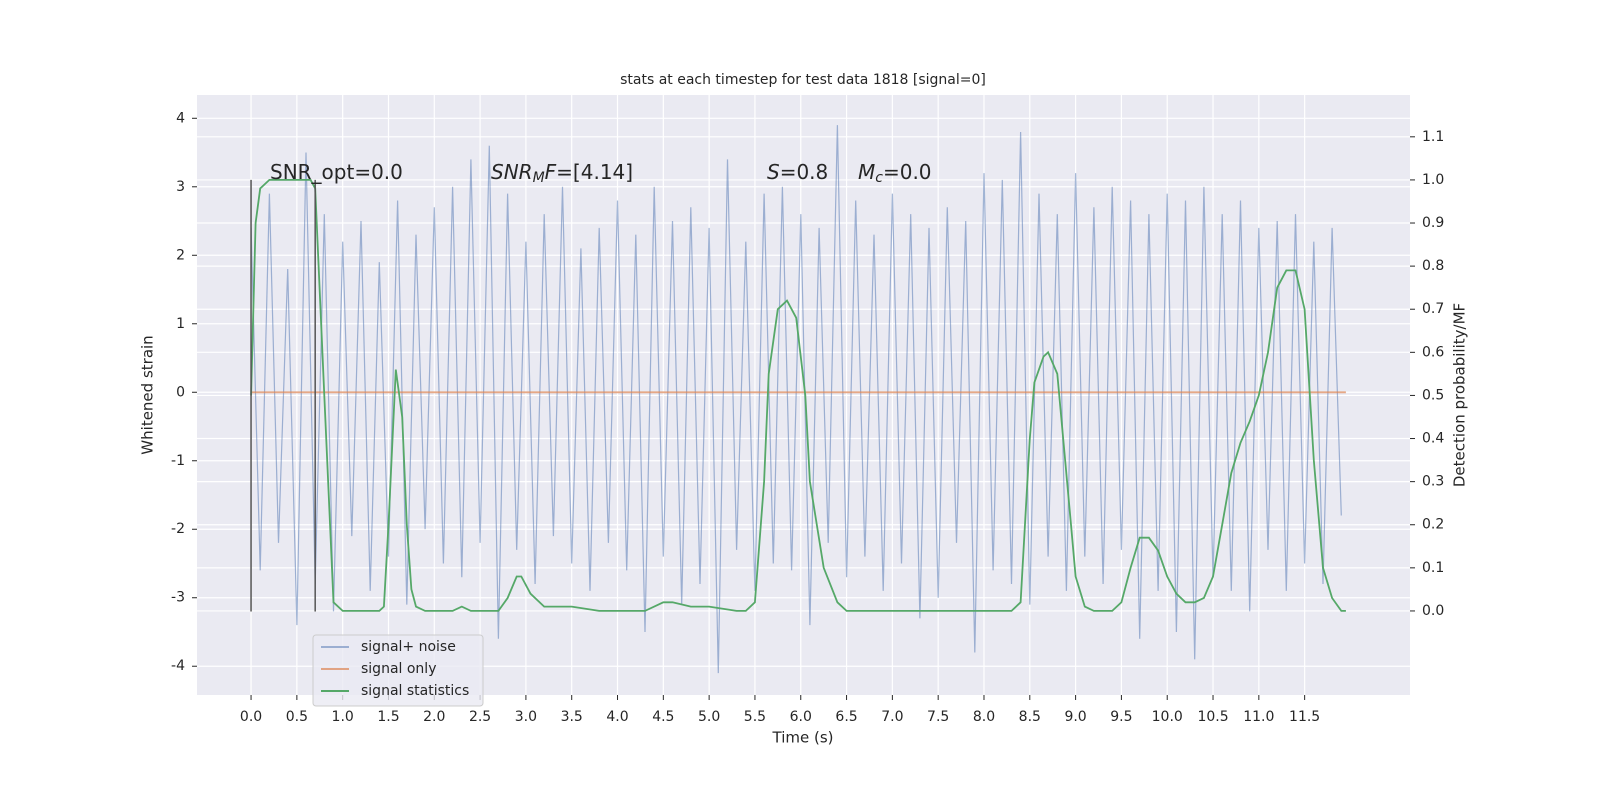 The image size is (1600, 804). What do you see at coordinates (180, 324) in the screenshot?
I see `y-tick-label: 1` at bounding box center [180, 324].